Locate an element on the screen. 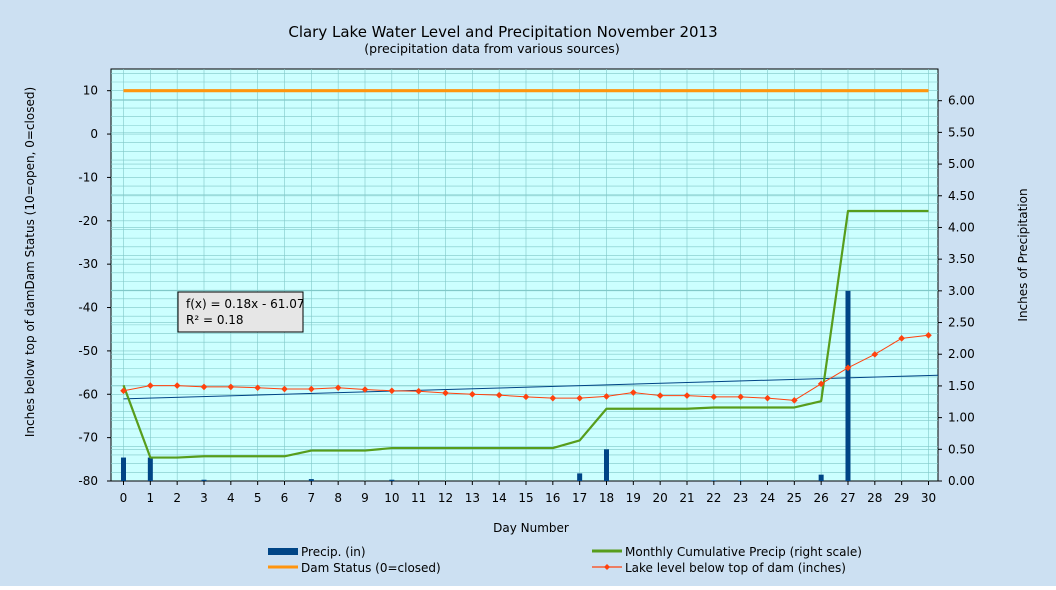 The width and height of the screenshot is (1056, 590). x-axis-tick-label: 10 is located at coordinates (391, 498).